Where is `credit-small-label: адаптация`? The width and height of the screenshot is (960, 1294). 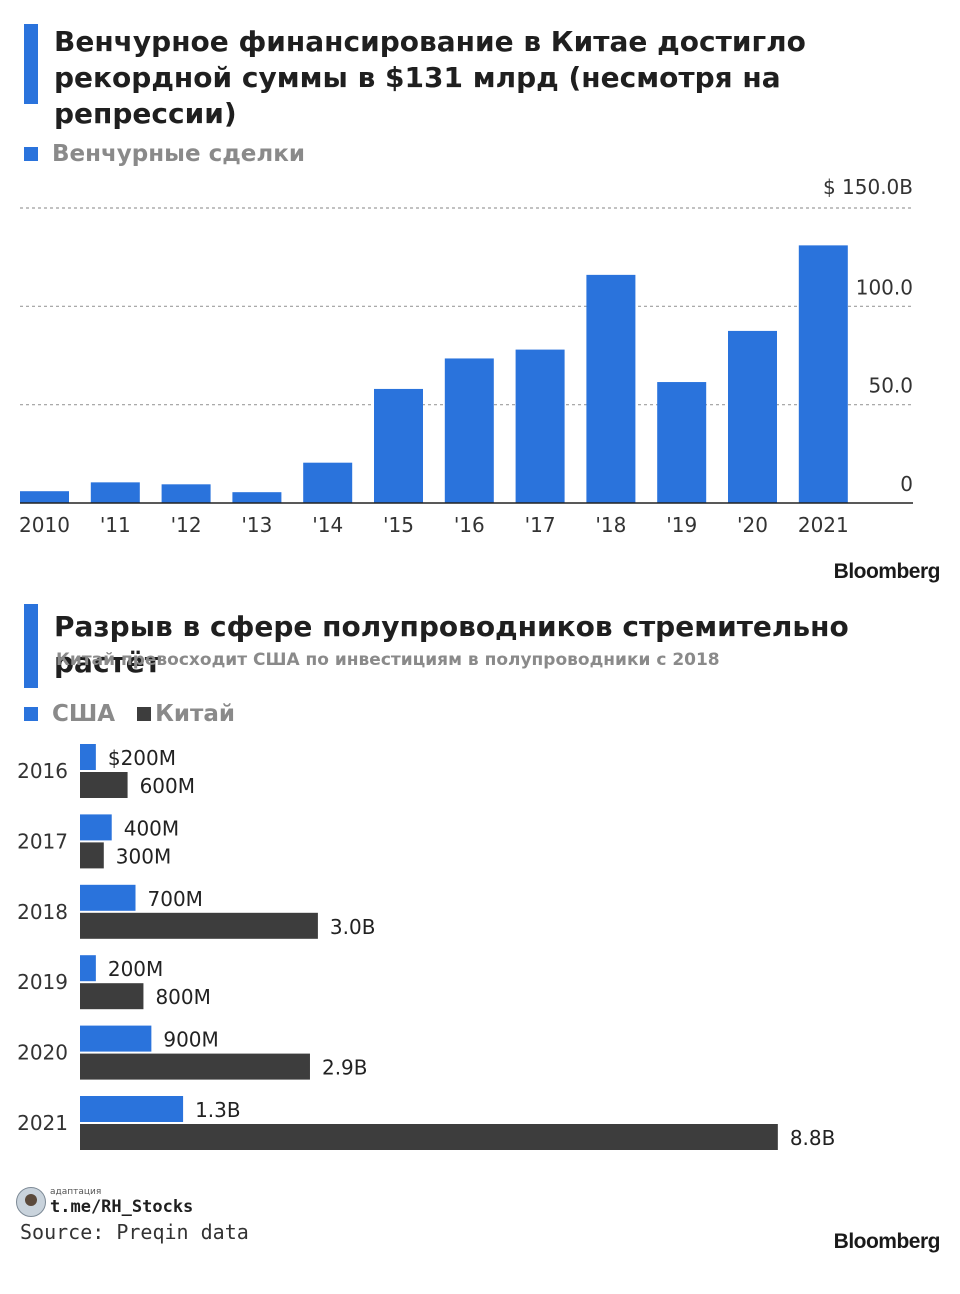 credit-small-label: адаптация is located at coordinates (76, 1192).